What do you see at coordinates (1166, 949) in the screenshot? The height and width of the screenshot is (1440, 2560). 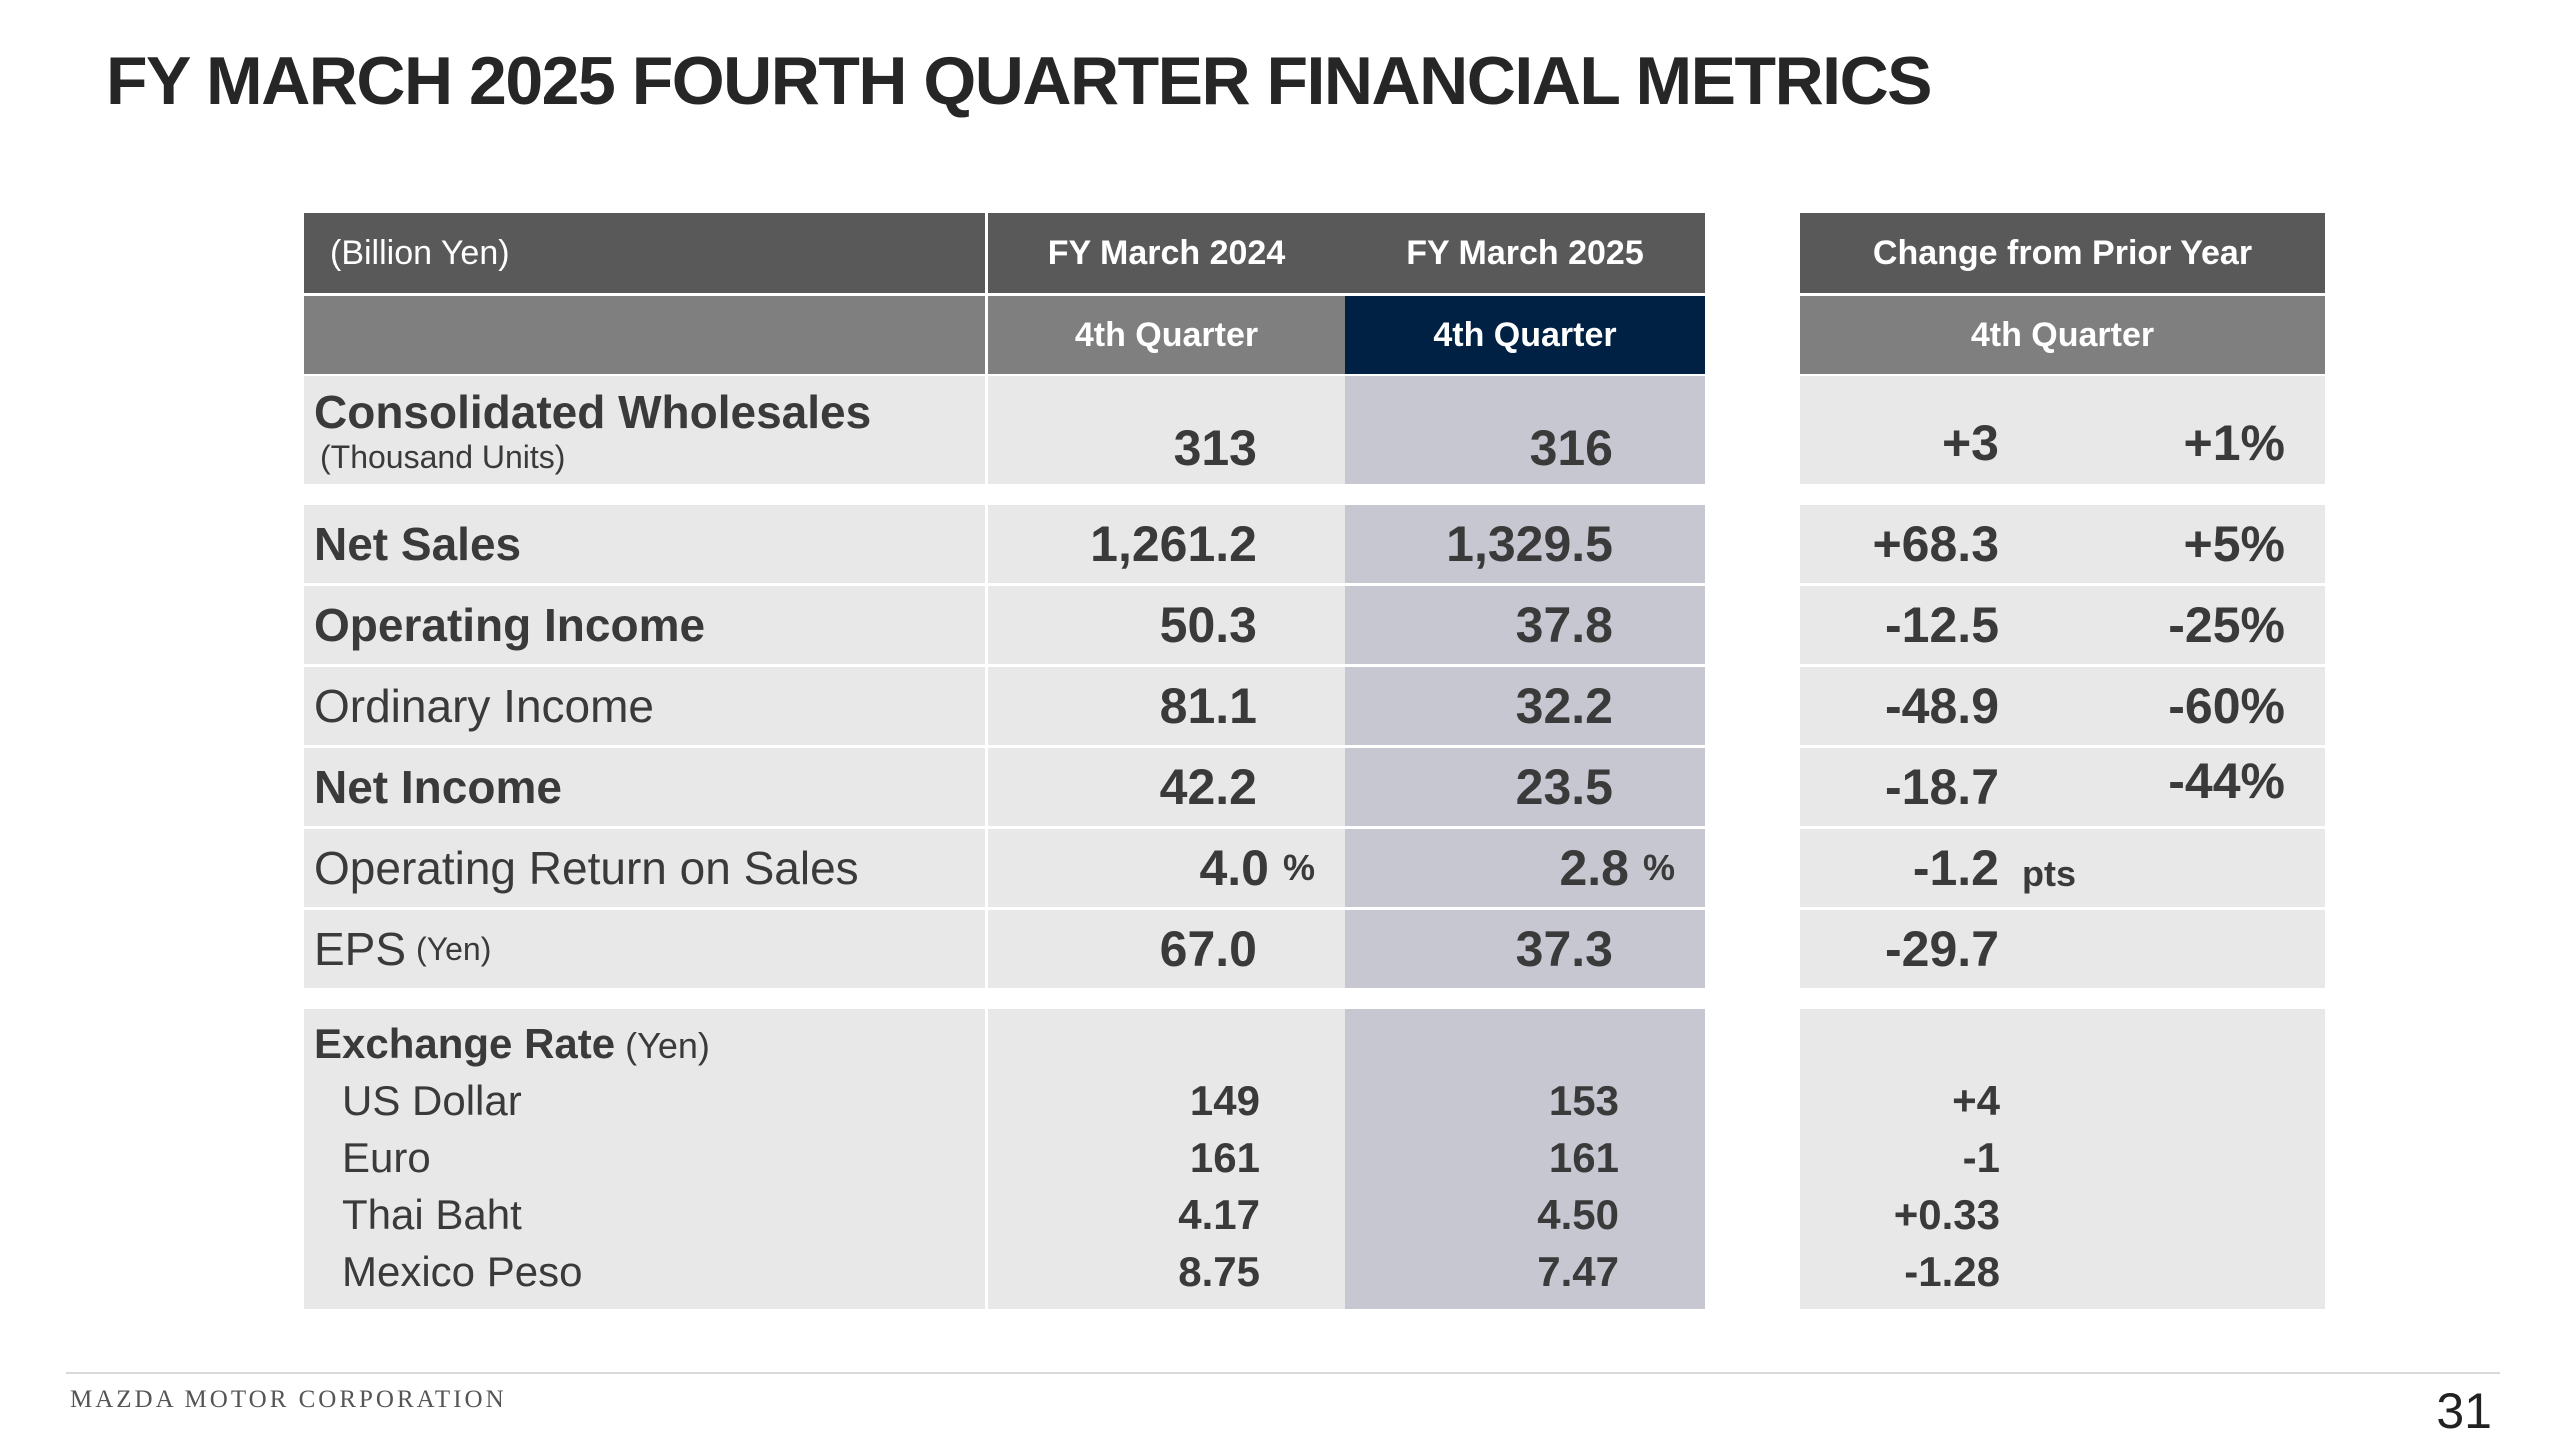 I see `eps-fy2024: 67.0` at bounding box center [1166, 949].